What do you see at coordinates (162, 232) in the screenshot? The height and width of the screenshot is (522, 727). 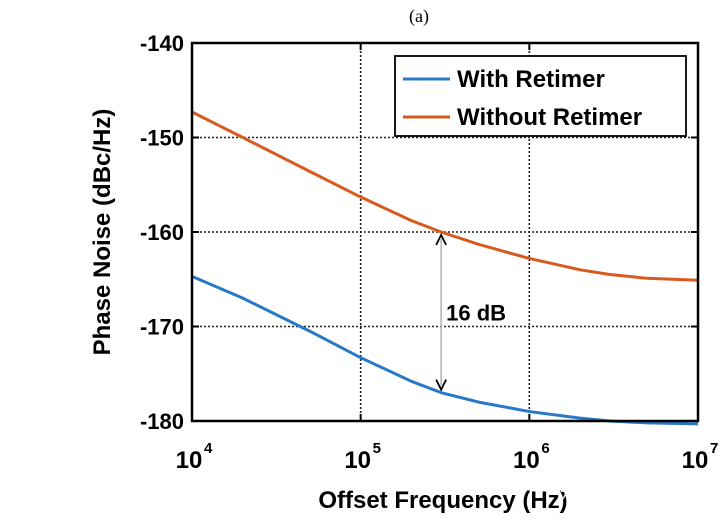 I see `y-tick-label: -160` at bounding box center [162, 232].